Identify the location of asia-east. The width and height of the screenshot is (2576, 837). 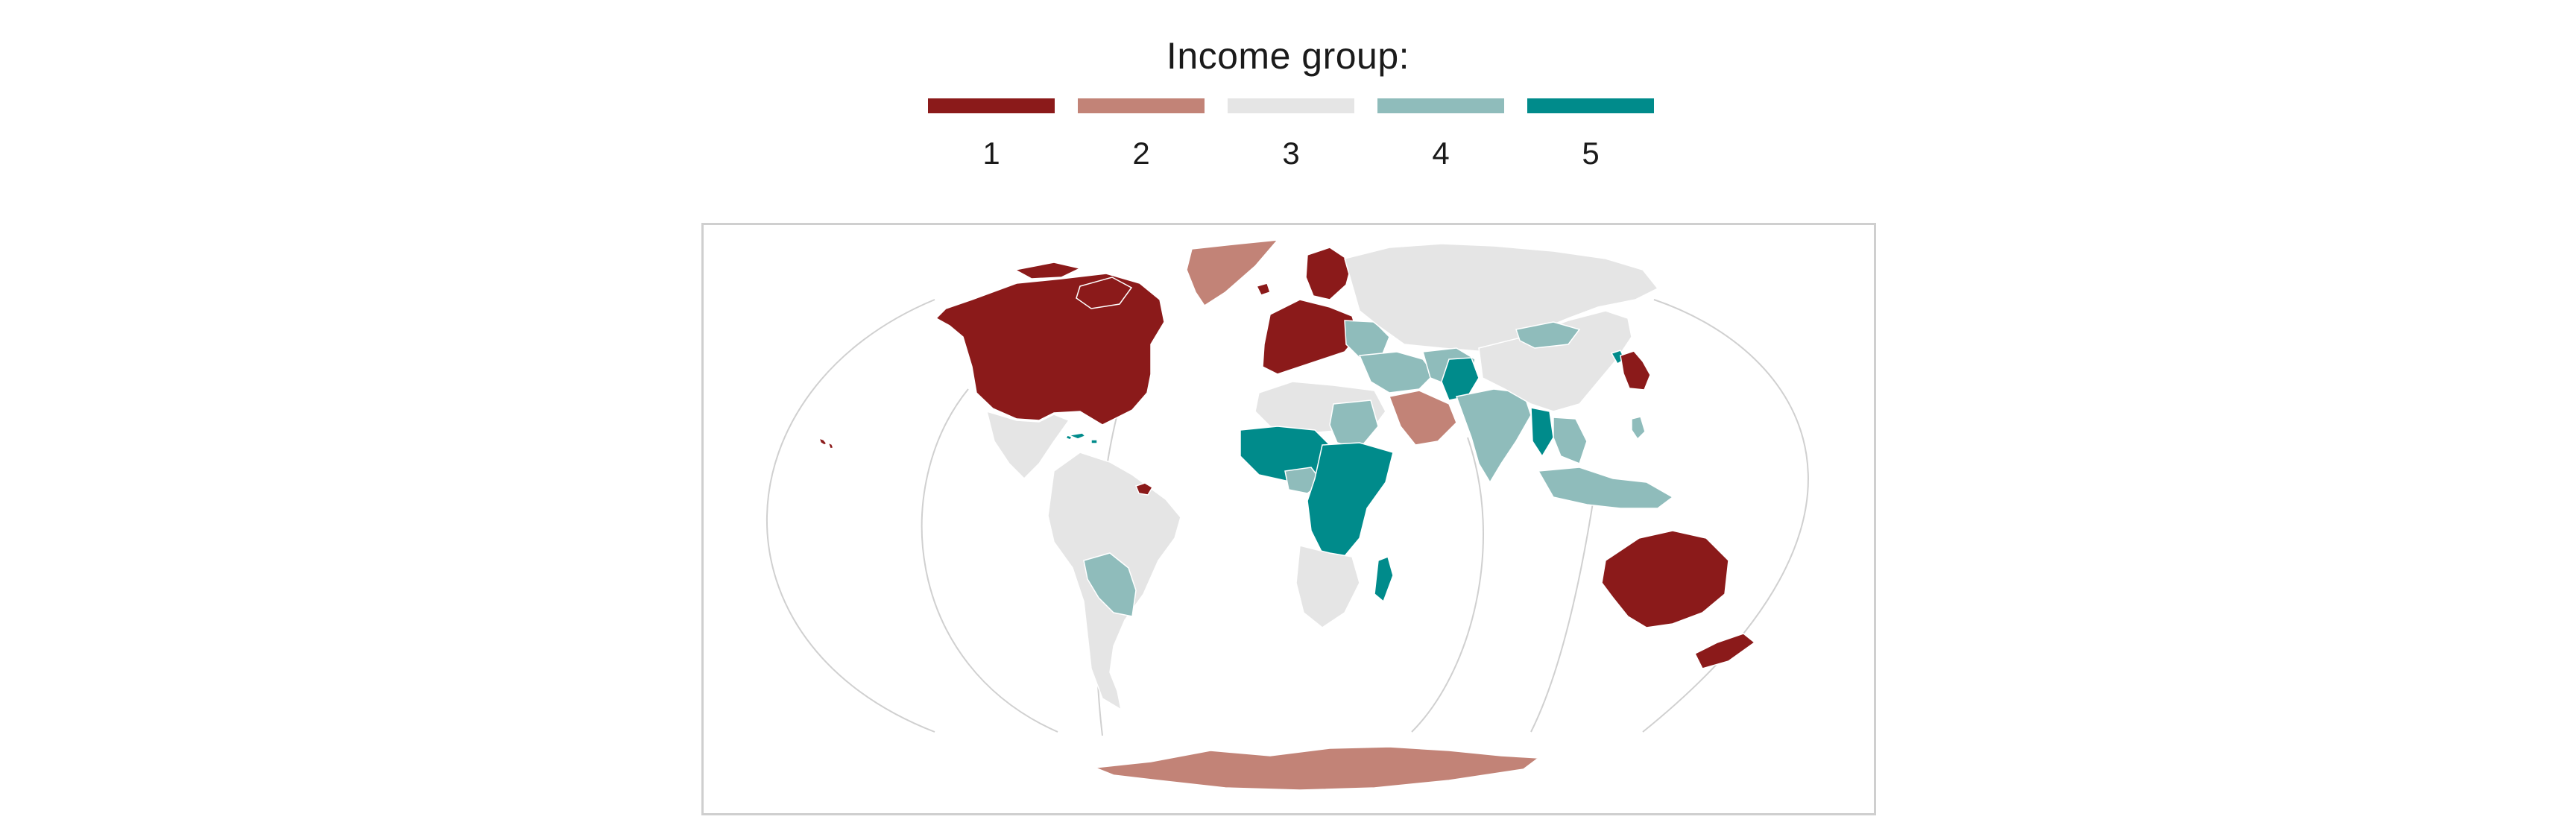
(1553, 397).